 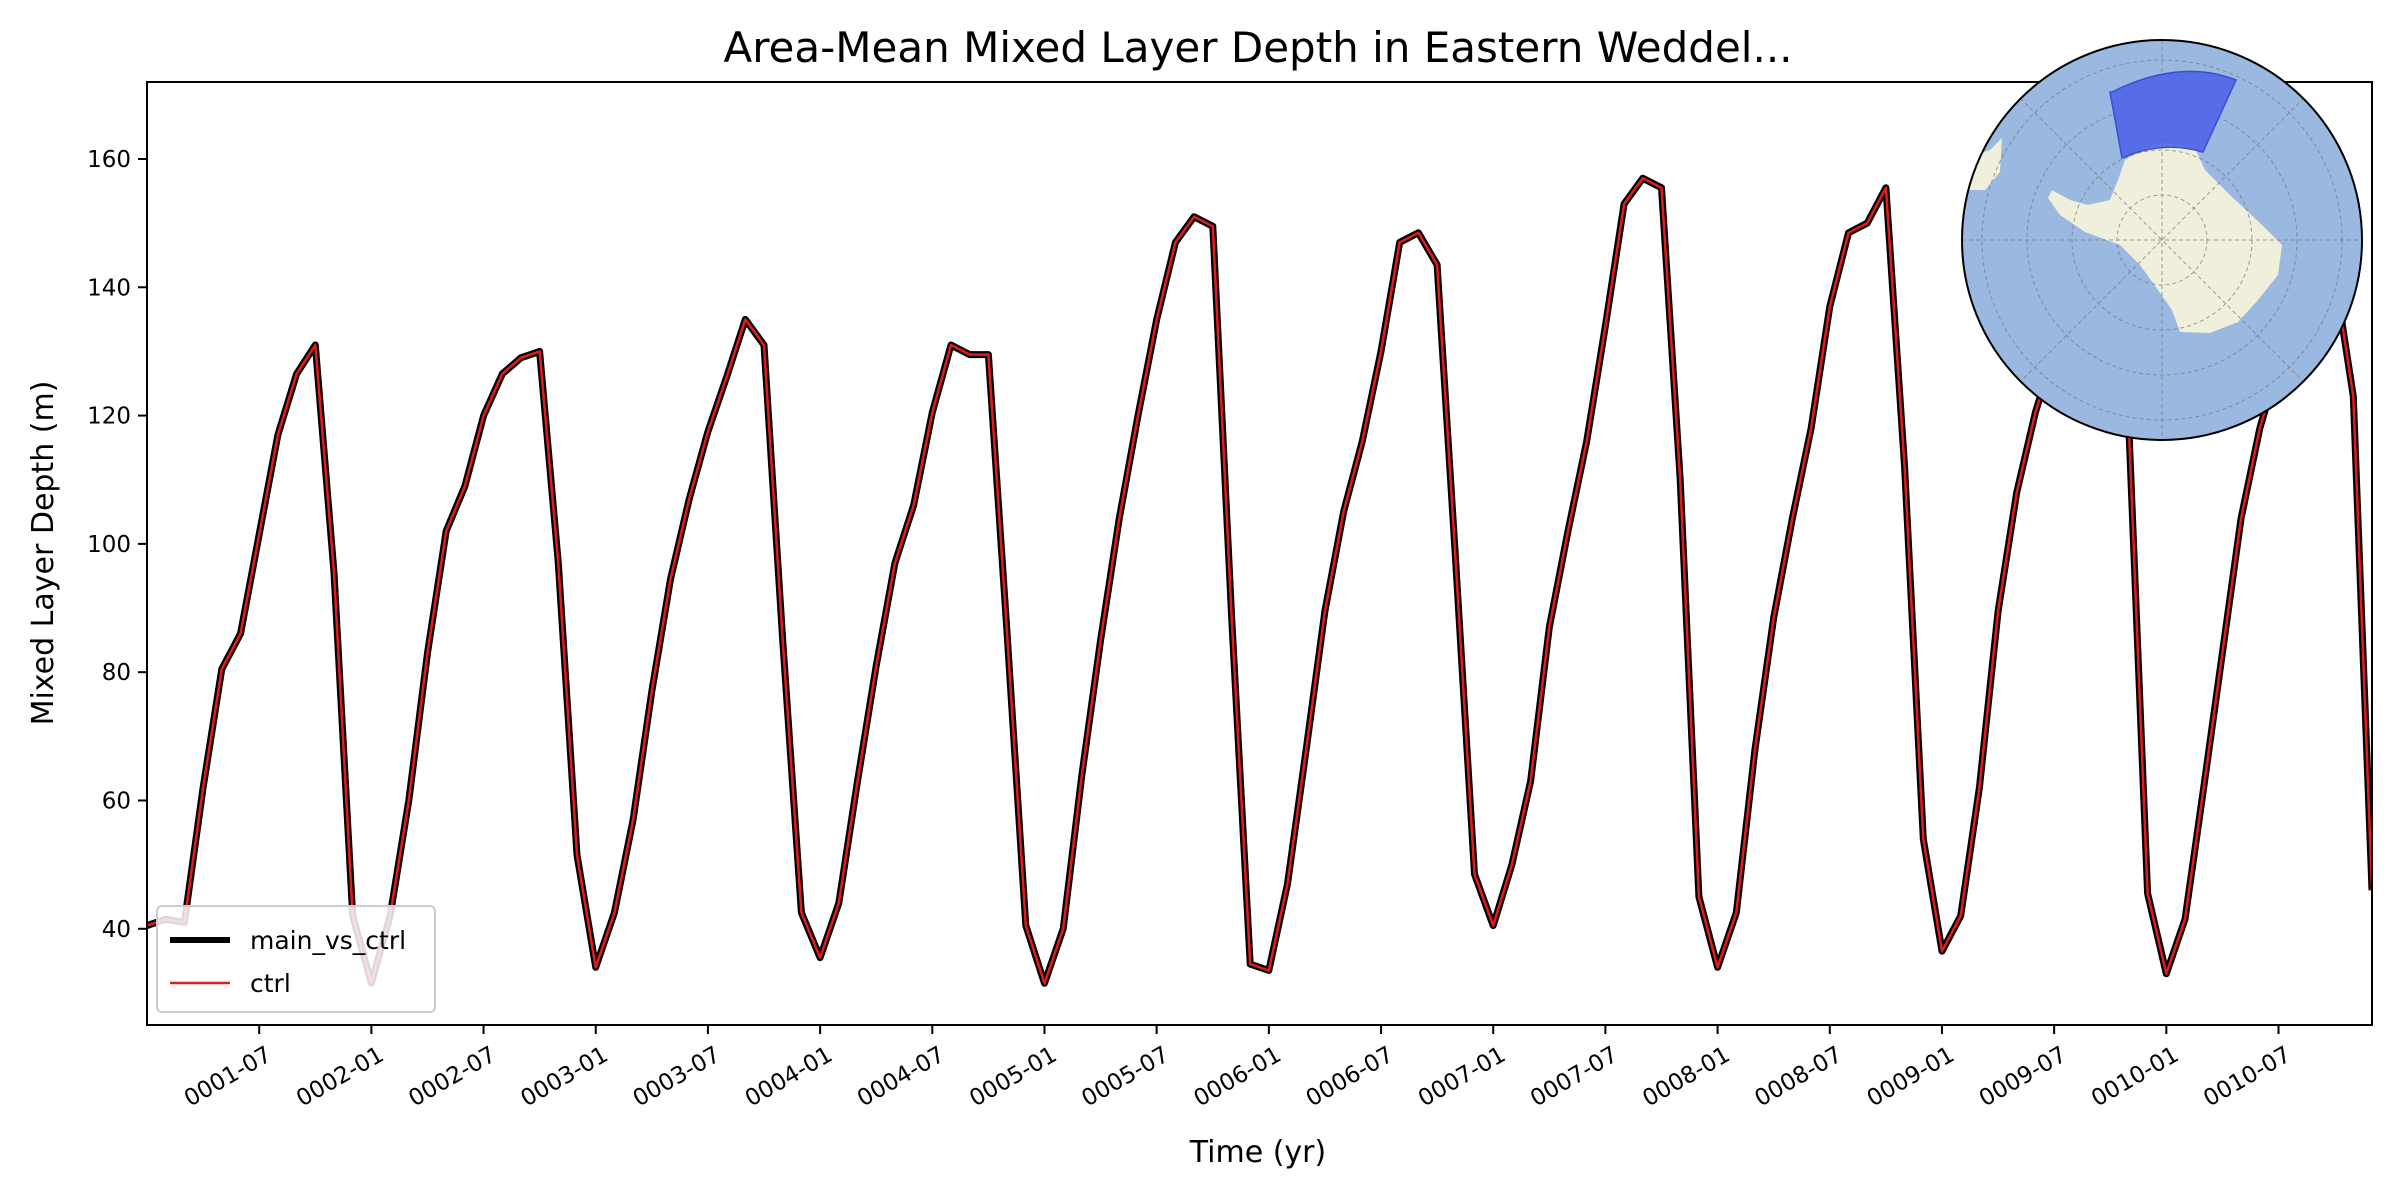 I want to click on legend-box, so click(x=296, y=959).